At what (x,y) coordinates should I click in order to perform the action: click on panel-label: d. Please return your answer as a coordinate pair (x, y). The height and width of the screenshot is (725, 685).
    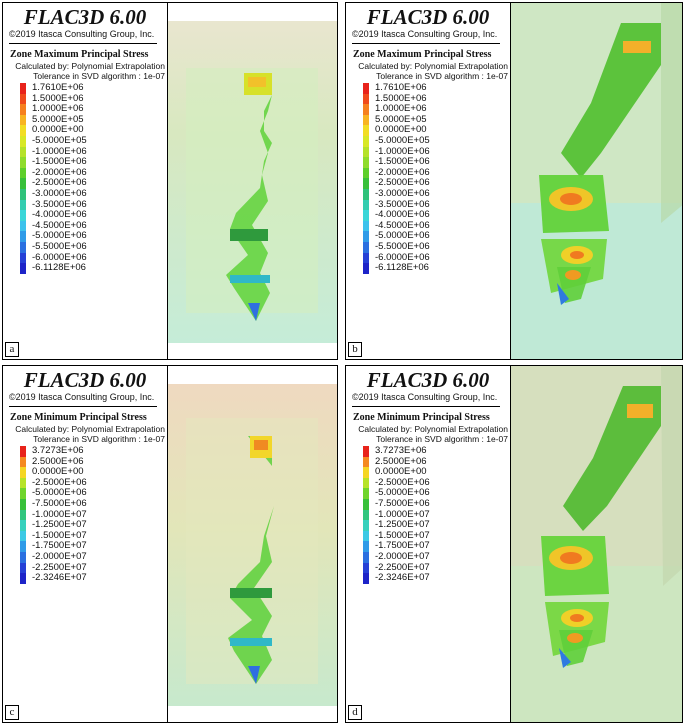
    Looking at the image, I should click on (355, 712).